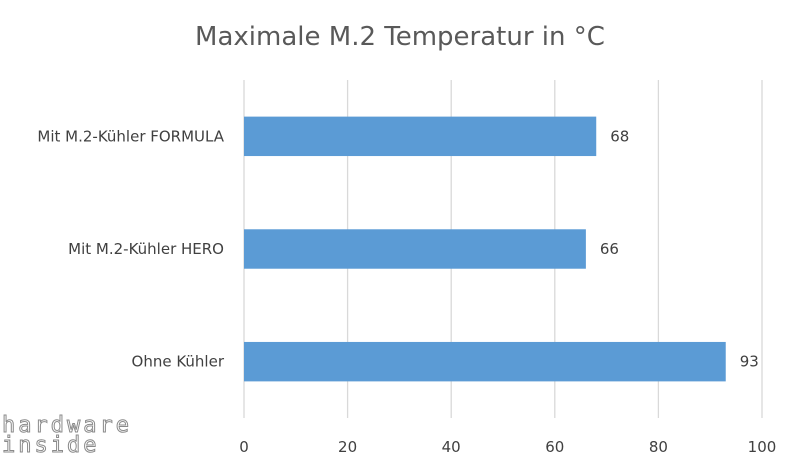  Describe the element at coordinates (658, 447) in the screenshot. I see `x-tick-label: 80` at that location.